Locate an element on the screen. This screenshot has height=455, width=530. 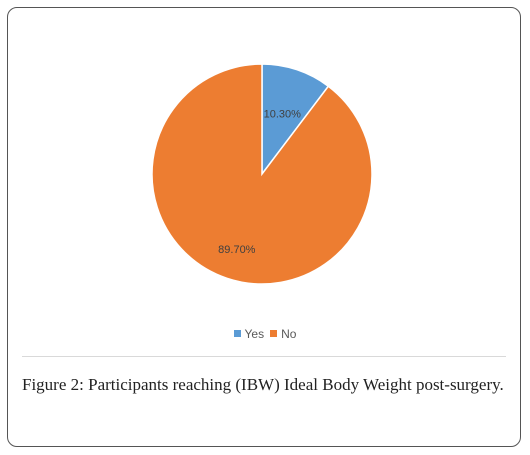
legend-item-yes: Yes is located at coordinates (249, 333).